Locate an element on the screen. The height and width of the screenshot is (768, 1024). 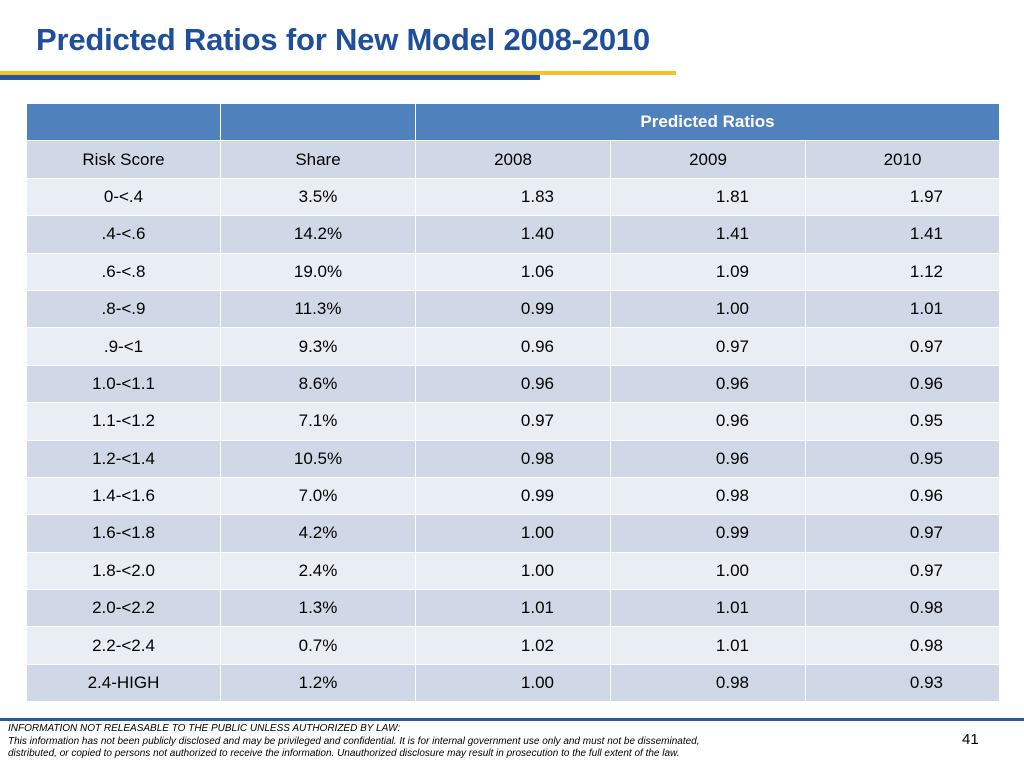
table-row: 2.4-HIGH 1.2% 1.00 0.98 0.93 is located at coordinates (513, 683).